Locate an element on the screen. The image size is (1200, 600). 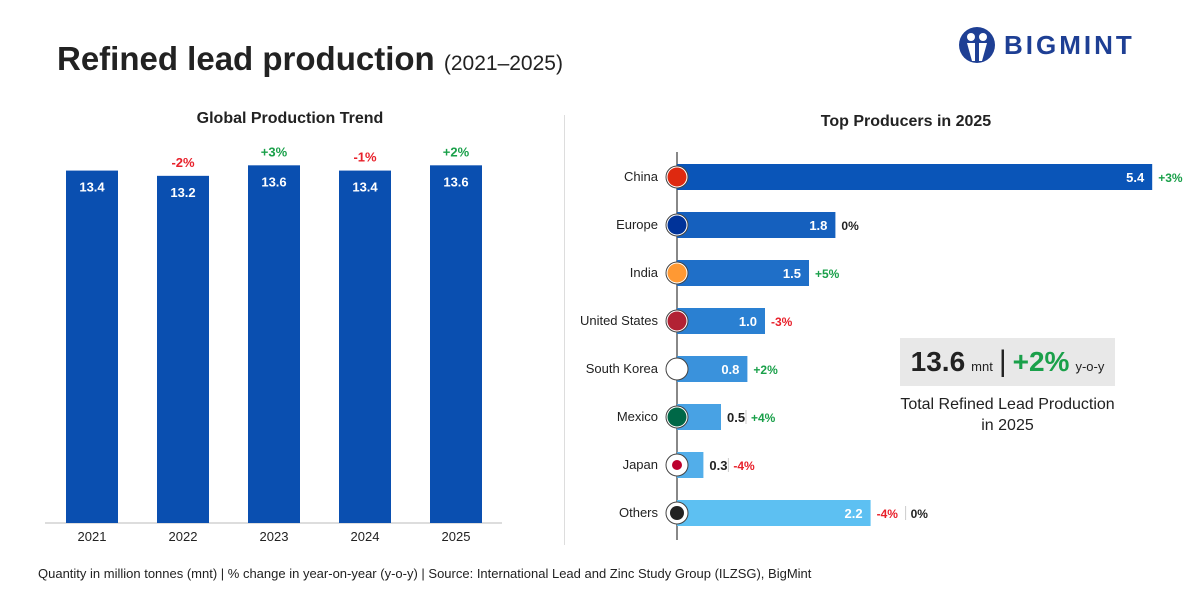
x-tick-label: 2022 is located at coordinates (183, 536).